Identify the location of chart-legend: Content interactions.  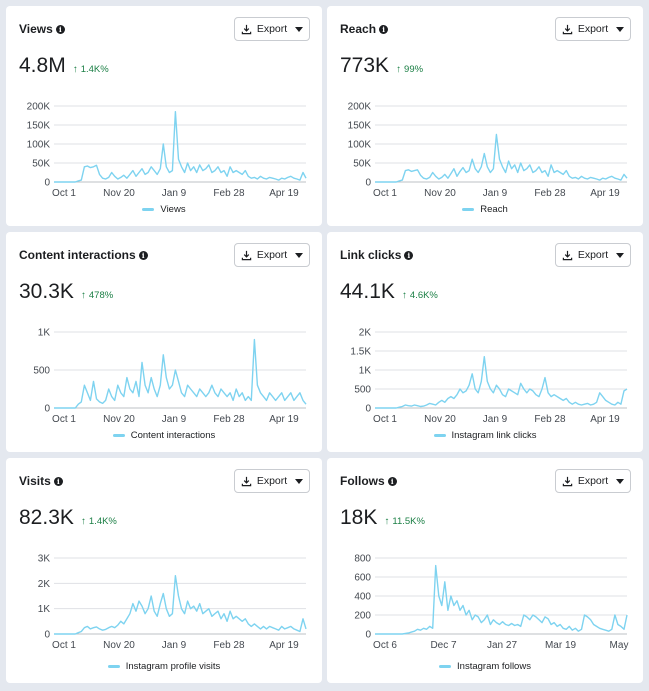
(164, 435).